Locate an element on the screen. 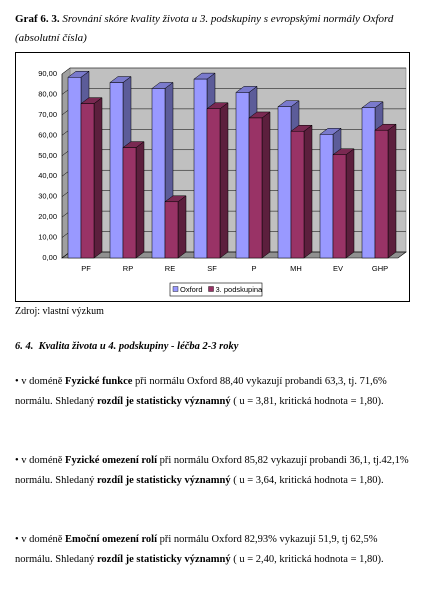 The height and width of the screenshot is (598, 423). y-tick-label: 40,00 is located at coordinates (47, 175).